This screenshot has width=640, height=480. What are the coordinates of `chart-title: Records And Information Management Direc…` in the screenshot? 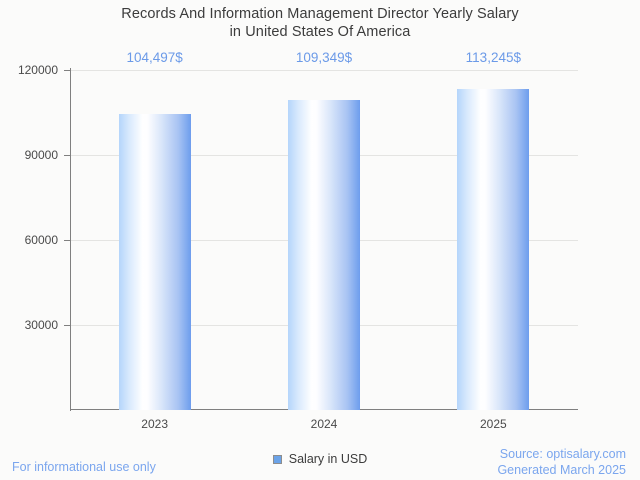 It's located at (320, 23).